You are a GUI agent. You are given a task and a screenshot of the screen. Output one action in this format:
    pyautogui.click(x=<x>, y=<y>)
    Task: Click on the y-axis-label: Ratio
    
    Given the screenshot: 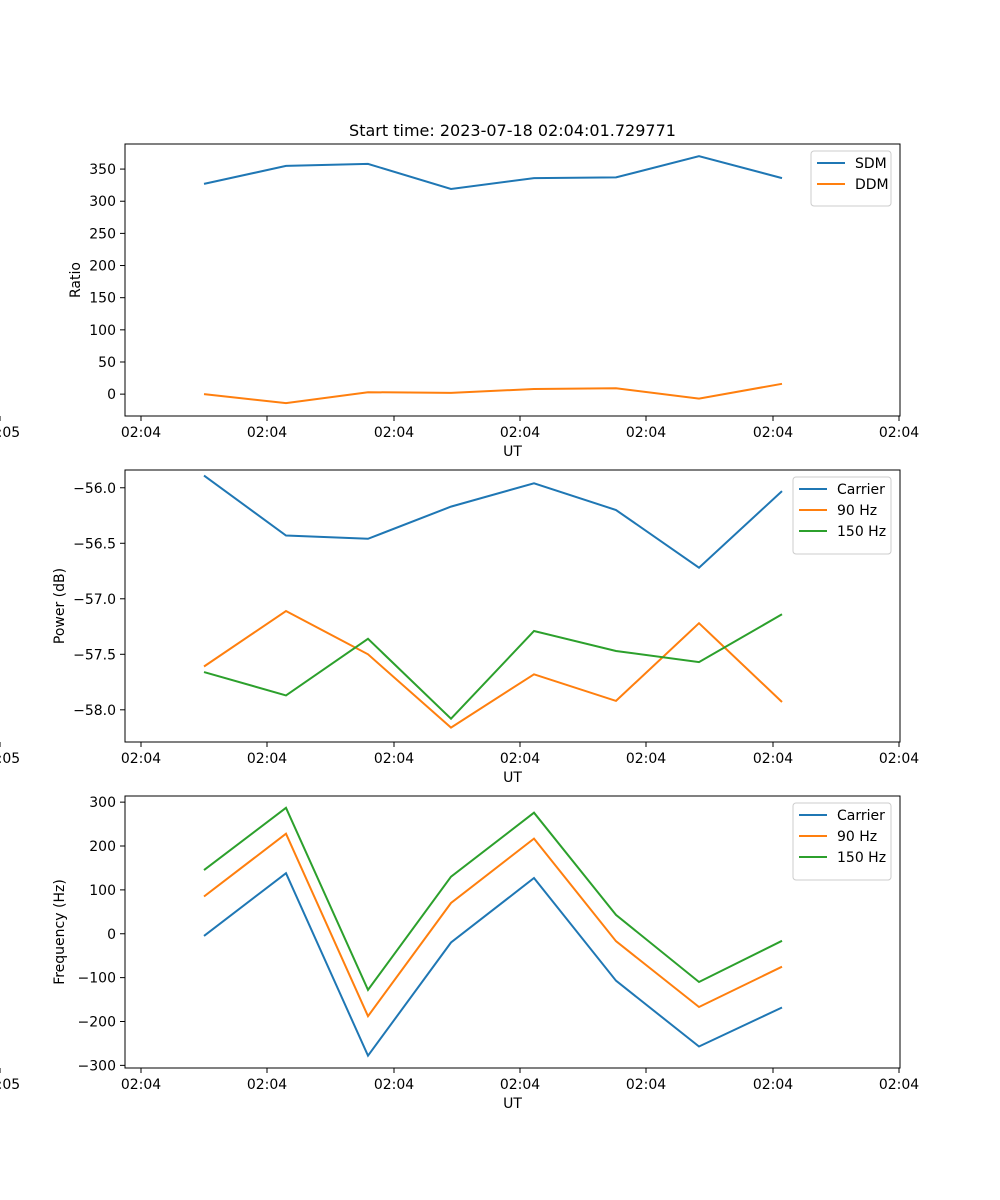 What is the action you would take?
    pyautogui.click(x=76, y=280)
    